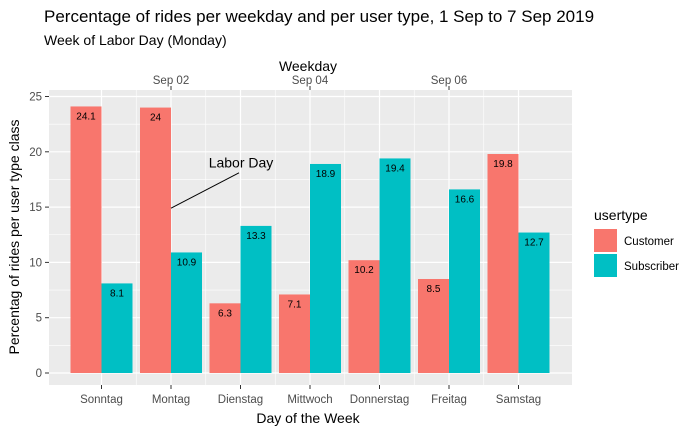 This screenshot has width=700, height=432. Describe the element at coordinates (117, 293) in the screenshot. I see `bar-value-label: 8.1` at that location.